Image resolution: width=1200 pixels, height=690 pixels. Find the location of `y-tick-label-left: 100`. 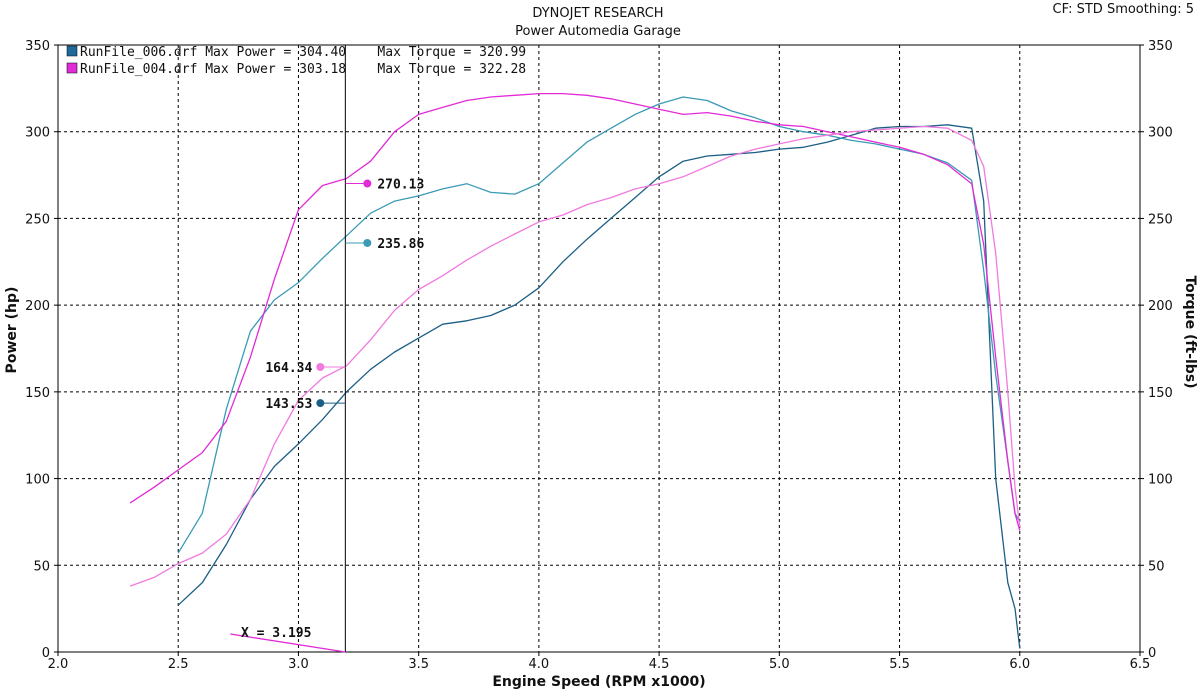

y-tick-label-left: 100 is located at coordinates (37, 480).